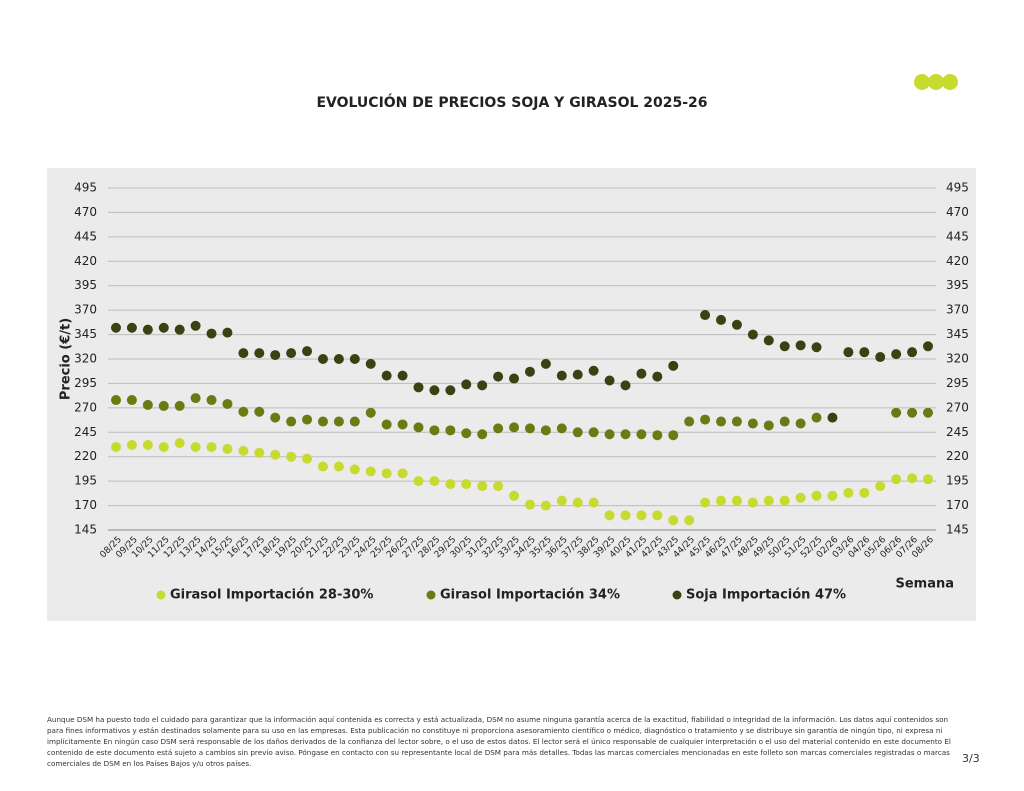  What do you see at coordinates (971, 758) in the screenshot?
I see `page-number: 3/3` at bounding box center [971, 758].